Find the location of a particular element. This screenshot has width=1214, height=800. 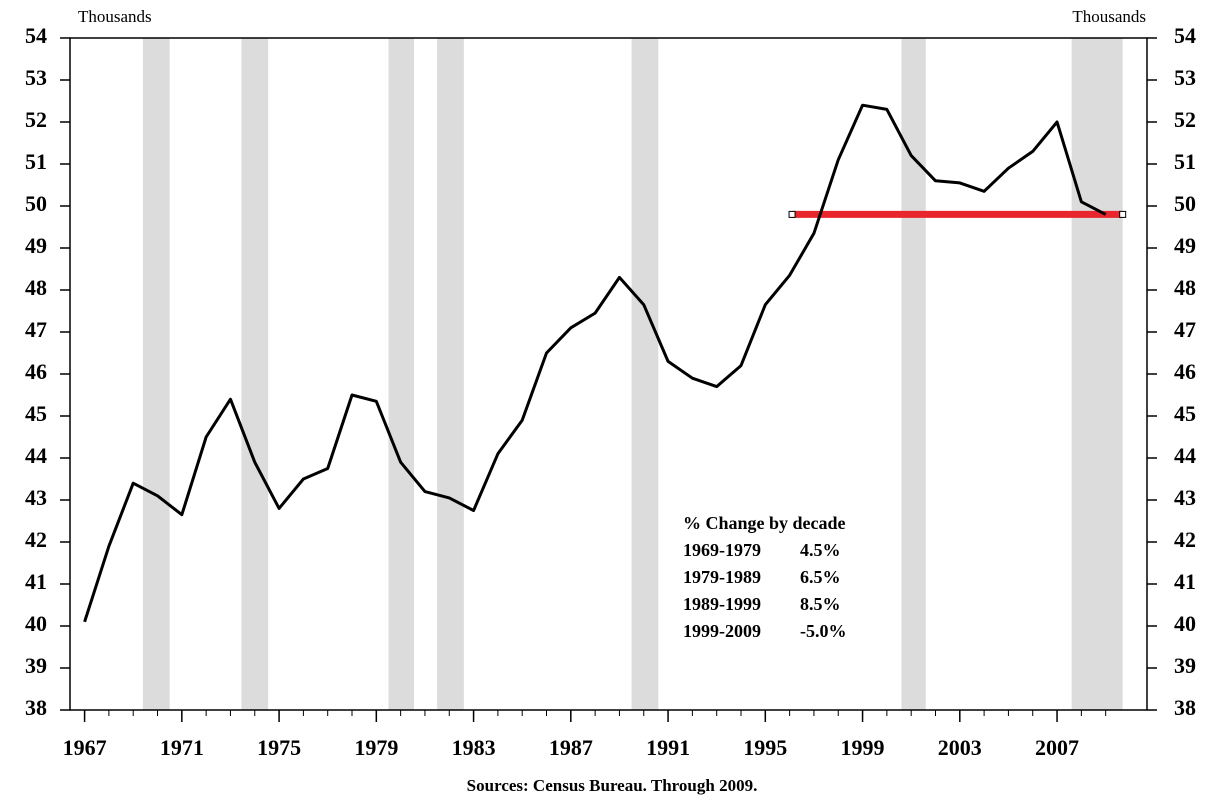

y2-tick-label: 43 is located at coordinates (1185, 497).